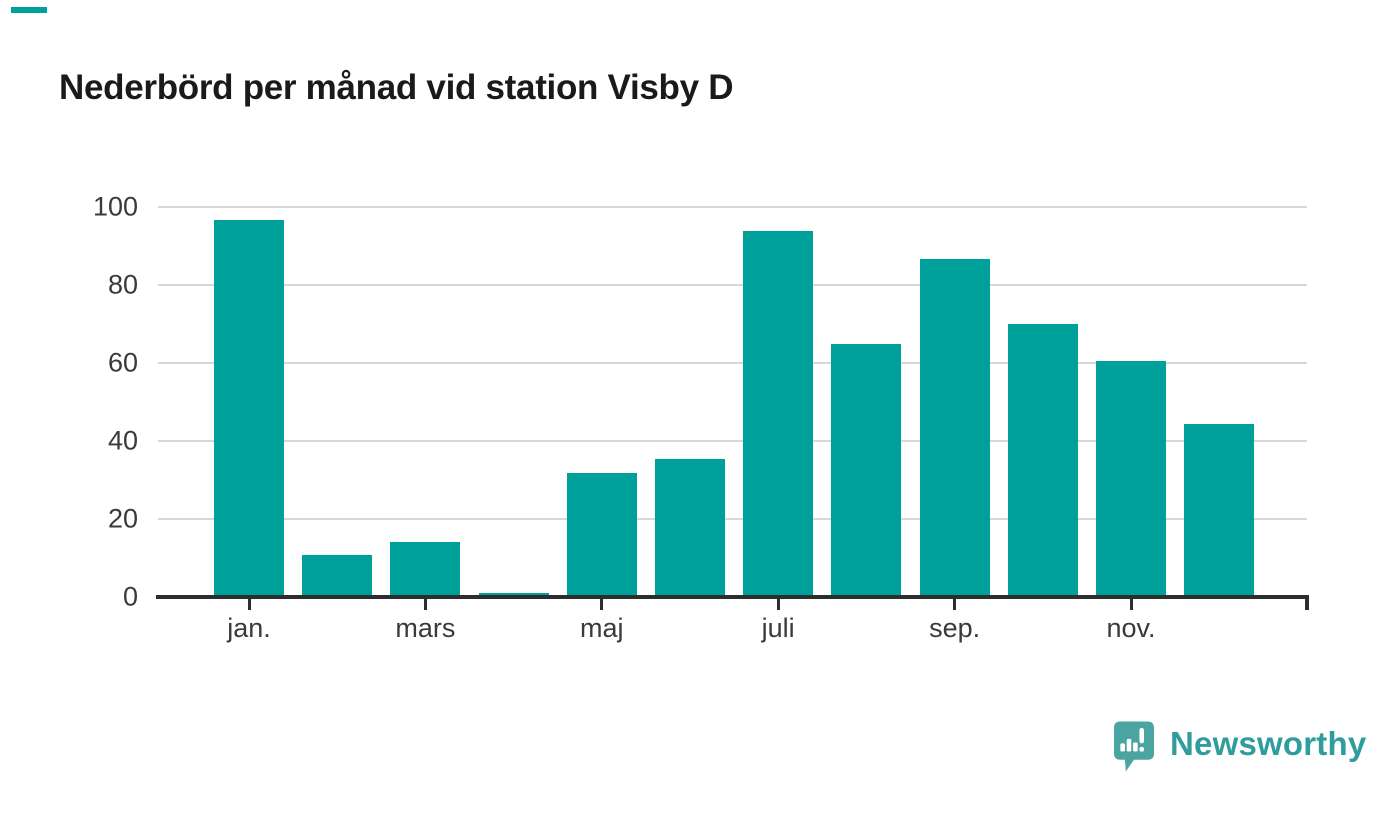  I want to click on bar-sep., so click(954, 428).